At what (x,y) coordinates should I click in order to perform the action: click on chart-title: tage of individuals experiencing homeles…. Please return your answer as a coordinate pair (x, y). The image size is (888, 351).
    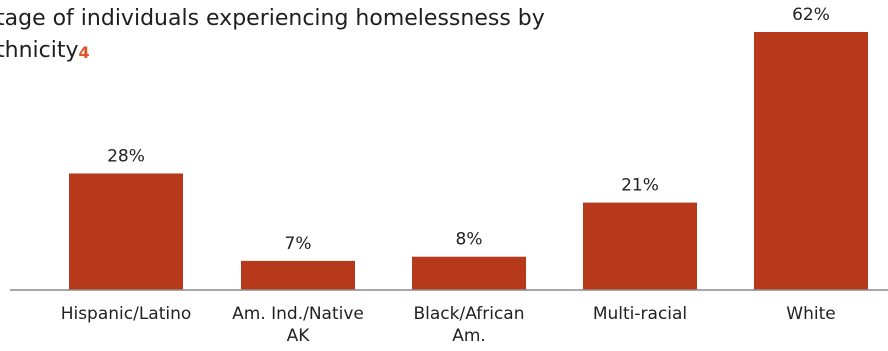
    Looking at the image, I should click on (358, 35).